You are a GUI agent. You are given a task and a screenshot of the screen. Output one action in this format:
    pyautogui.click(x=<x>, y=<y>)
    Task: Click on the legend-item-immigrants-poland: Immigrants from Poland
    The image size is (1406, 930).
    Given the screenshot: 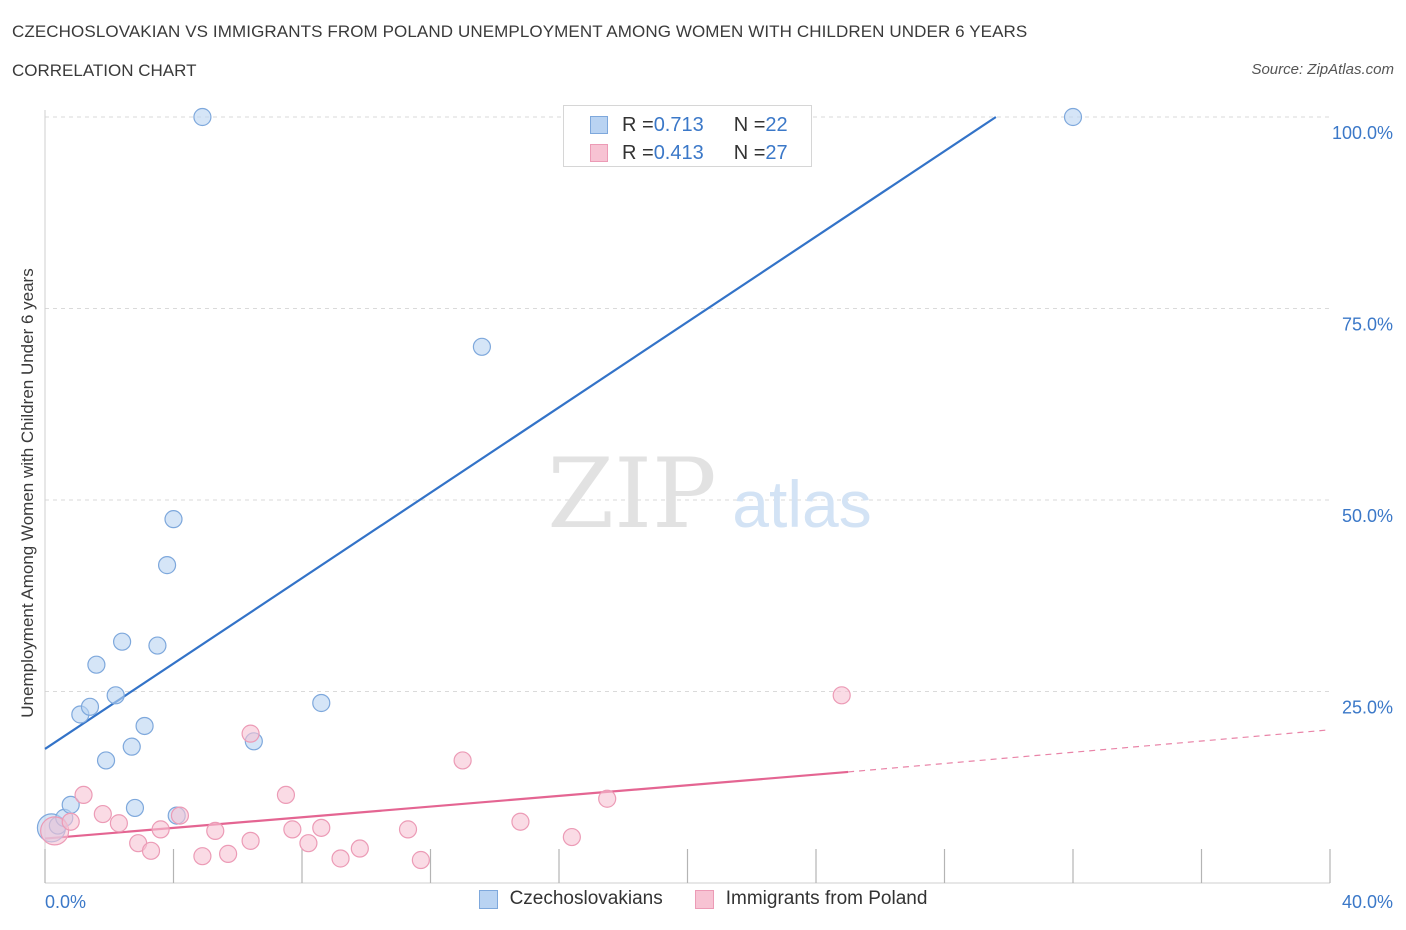 What is the action you would take?
    pyautogui.click(x=811, y=899)
    